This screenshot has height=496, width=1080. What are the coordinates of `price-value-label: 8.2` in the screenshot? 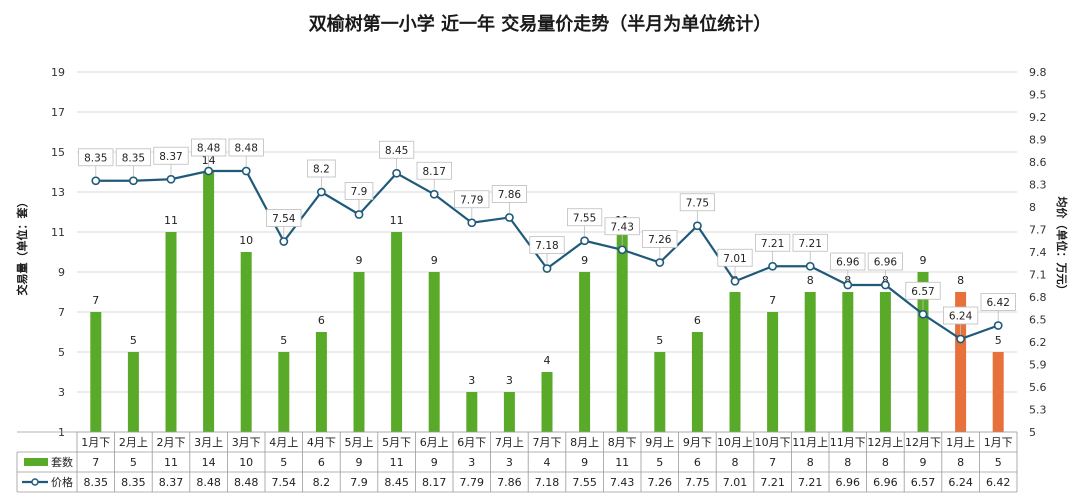 It's located at (321, 170).